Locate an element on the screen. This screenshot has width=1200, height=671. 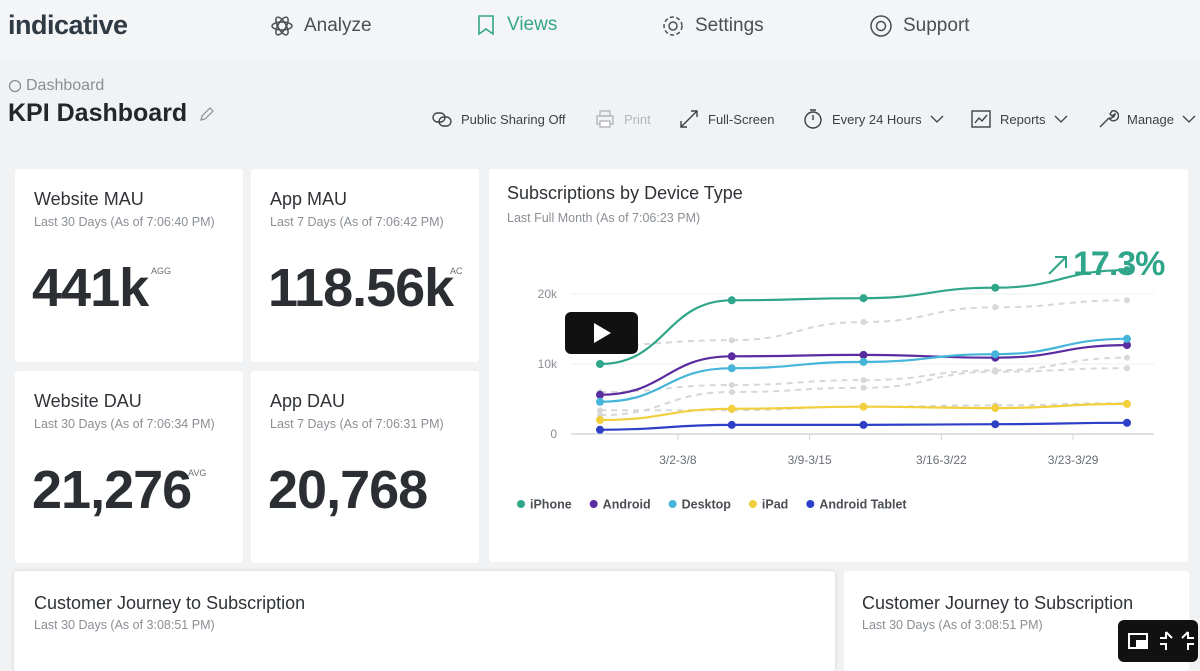
kpi-value: 20,768 is located at coordinates (348, 490).